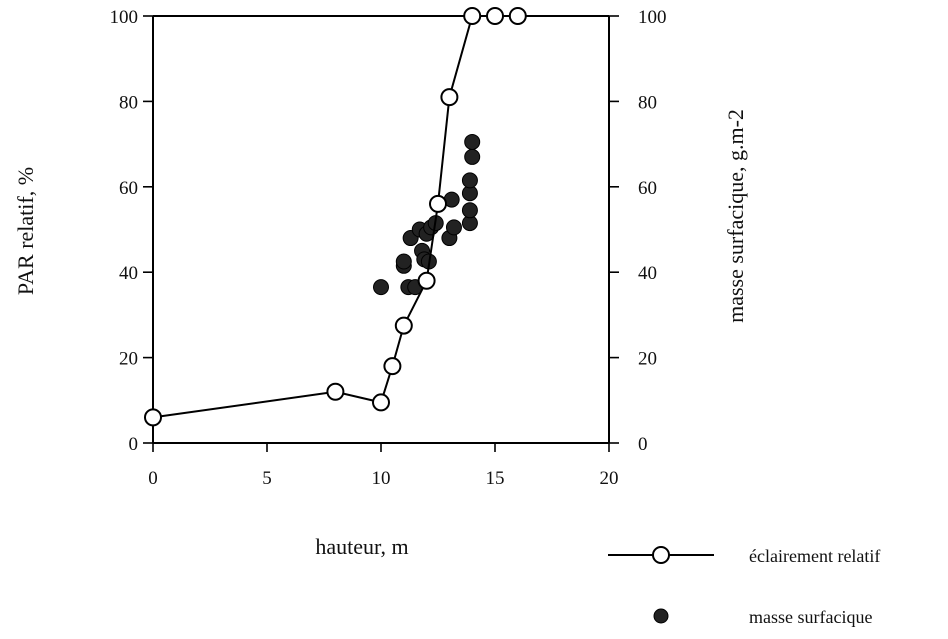 The width and height of the screenshot is (948, 639). Describe the element at coordinates (131, 231) in the screenshot. I see `y-ticks-left: 0 20 40 60 80 100` at that location.